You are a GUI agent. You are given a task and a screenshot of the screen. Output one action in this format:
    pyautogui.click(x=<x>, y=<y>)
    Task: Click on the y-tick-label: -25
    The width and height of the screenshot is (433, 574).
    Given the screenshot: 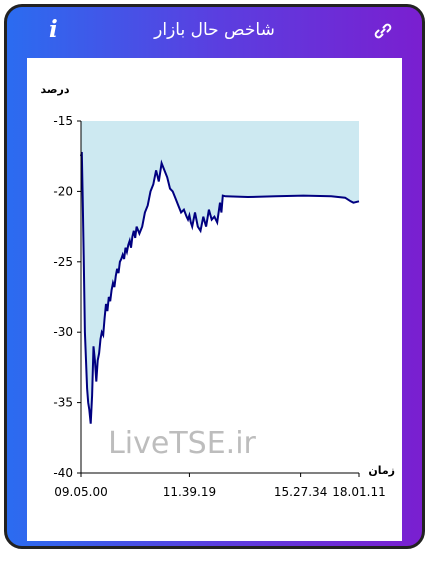 What is the action you would take?
    pyautogui.click(x=63, y=262)
    